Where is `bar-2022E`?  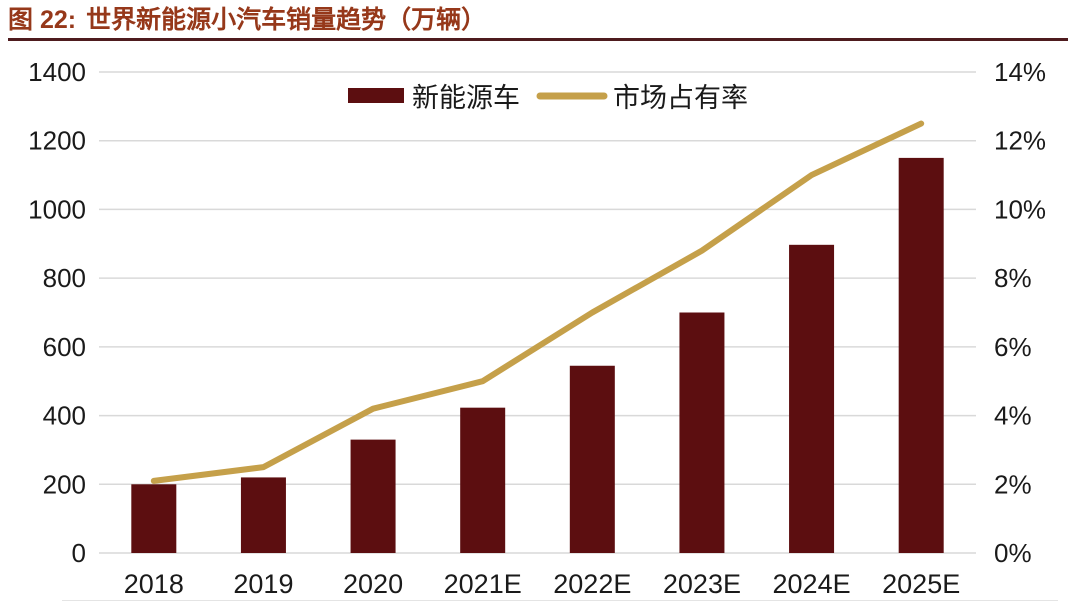
bar-2022E is located at coordinates (592, 459).